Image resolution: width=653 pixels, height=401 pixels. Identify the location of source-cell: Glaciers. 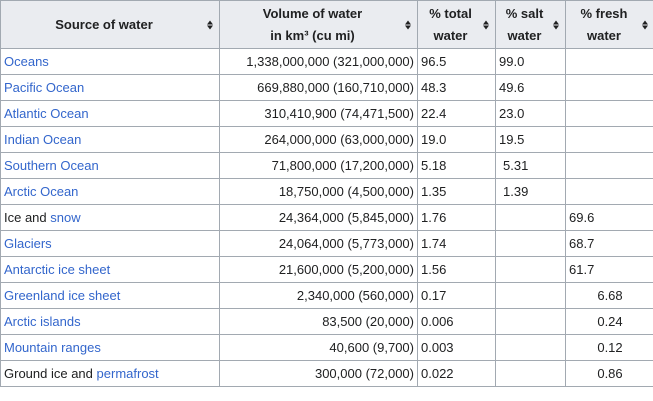
(110, 243).